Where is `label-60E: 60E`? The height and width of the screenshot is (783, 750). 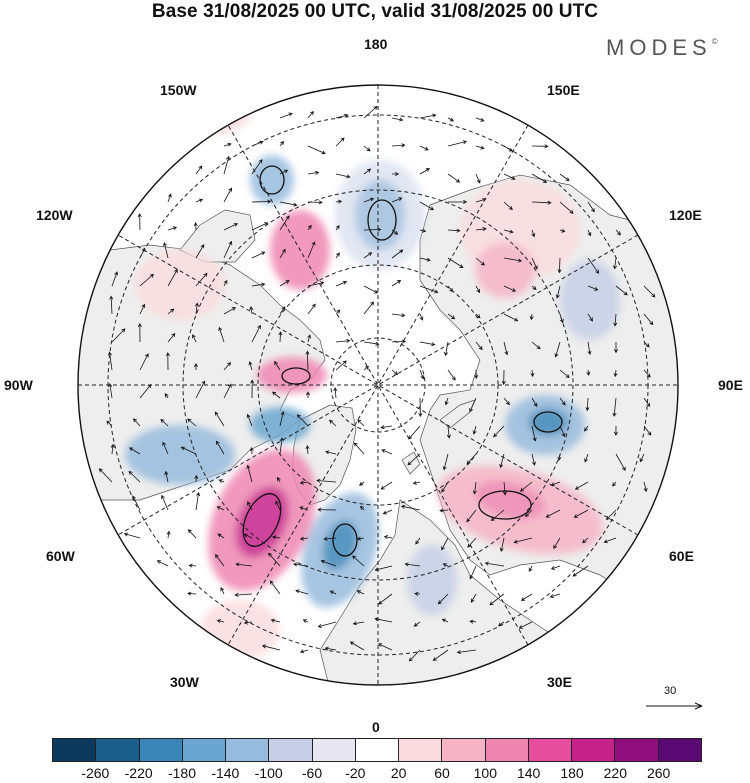
label-60E: 60E is located at coordinates (681, 556).